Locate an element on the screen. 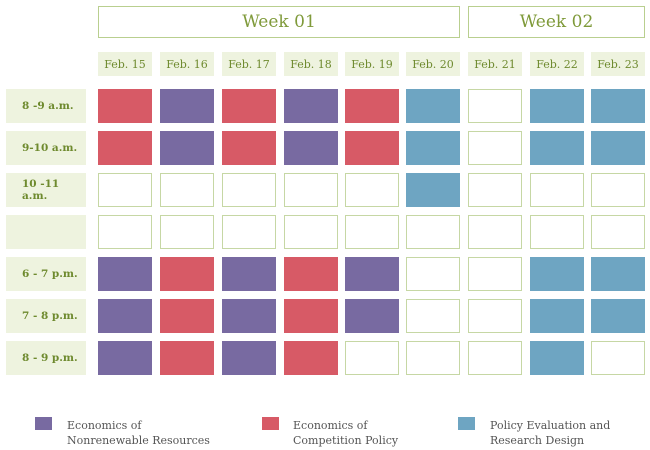 This screenshot has height=450, width=650. date-header: Feb. 17 is located at coordinates (249, 64).